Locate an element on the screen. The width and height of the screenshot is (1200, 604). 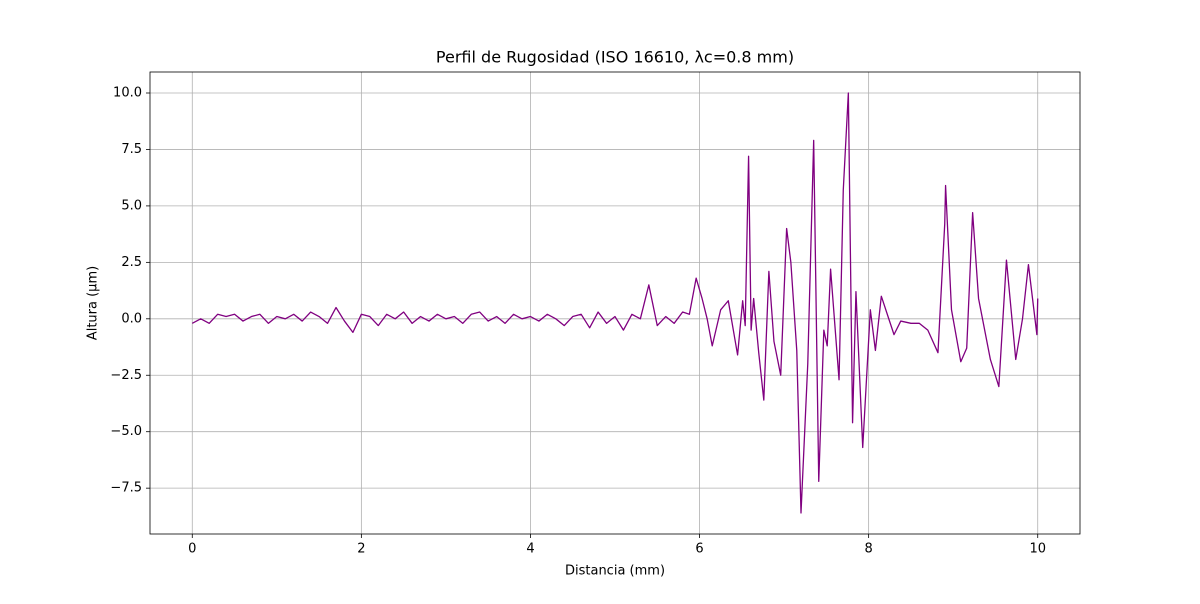
y-tick-label: 2.5 is located at coordinates (131, 262).